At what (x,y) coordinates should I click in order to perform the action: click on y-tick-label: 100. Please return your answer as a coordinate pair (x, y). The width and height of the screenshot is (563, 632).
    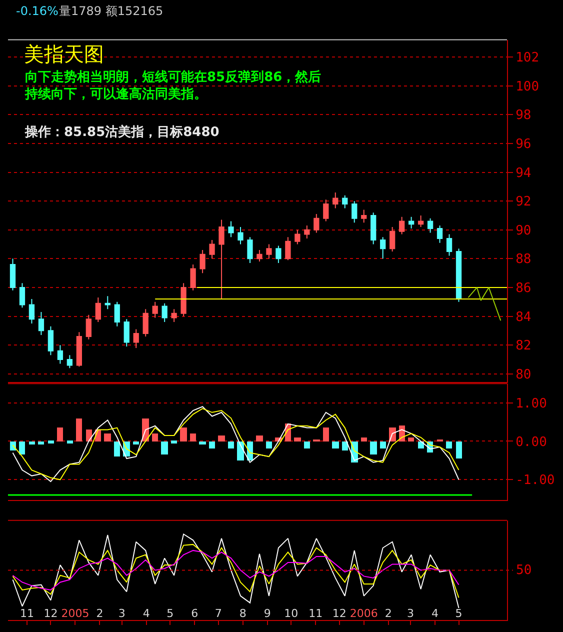
    Looking at the image, I should click on (528, 86).